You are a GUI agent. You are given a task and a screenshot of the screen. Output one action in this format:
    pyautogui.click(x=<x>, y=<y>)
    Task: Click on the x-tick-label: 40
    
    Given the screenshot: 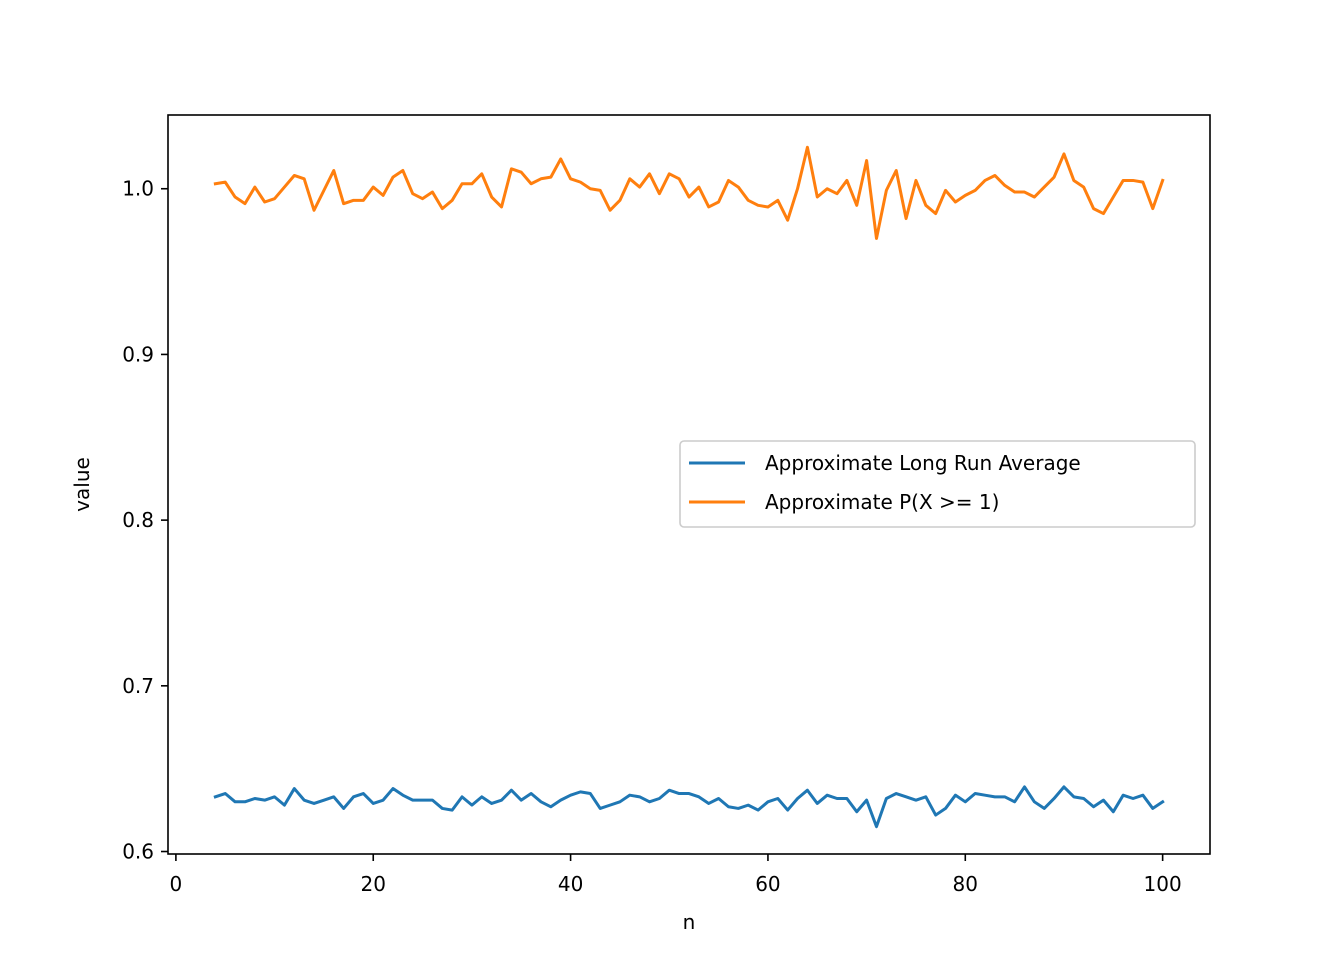 What is the action you would take?
    pyautogui.click(x=570, y=884)
    